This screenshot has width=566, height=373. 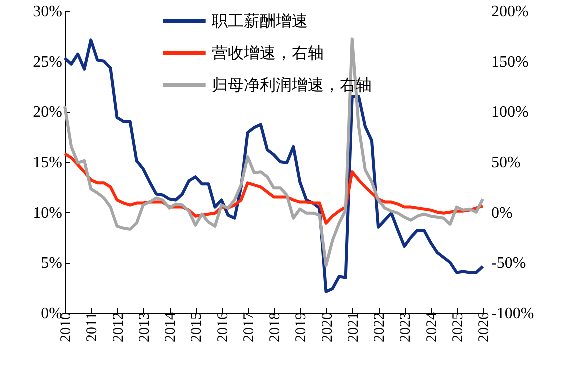 I want to click on y2-tick-label: 200%, so click(x=510, y=12).